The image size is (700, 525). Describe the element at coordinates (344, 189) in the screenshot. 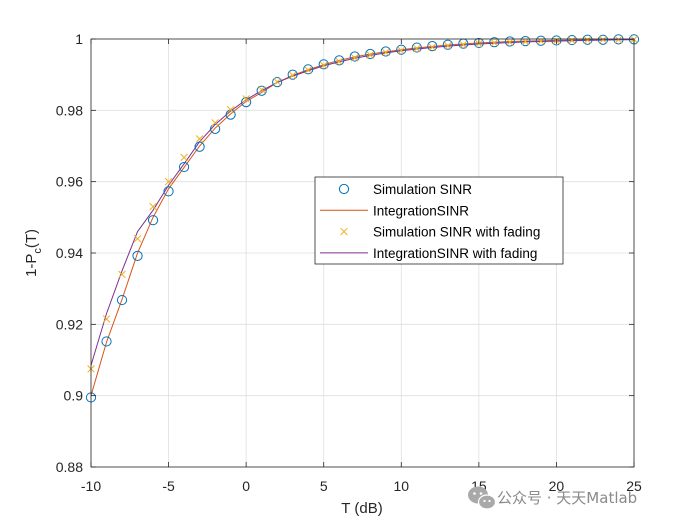

I see `legend-circle-swatch` at that location.